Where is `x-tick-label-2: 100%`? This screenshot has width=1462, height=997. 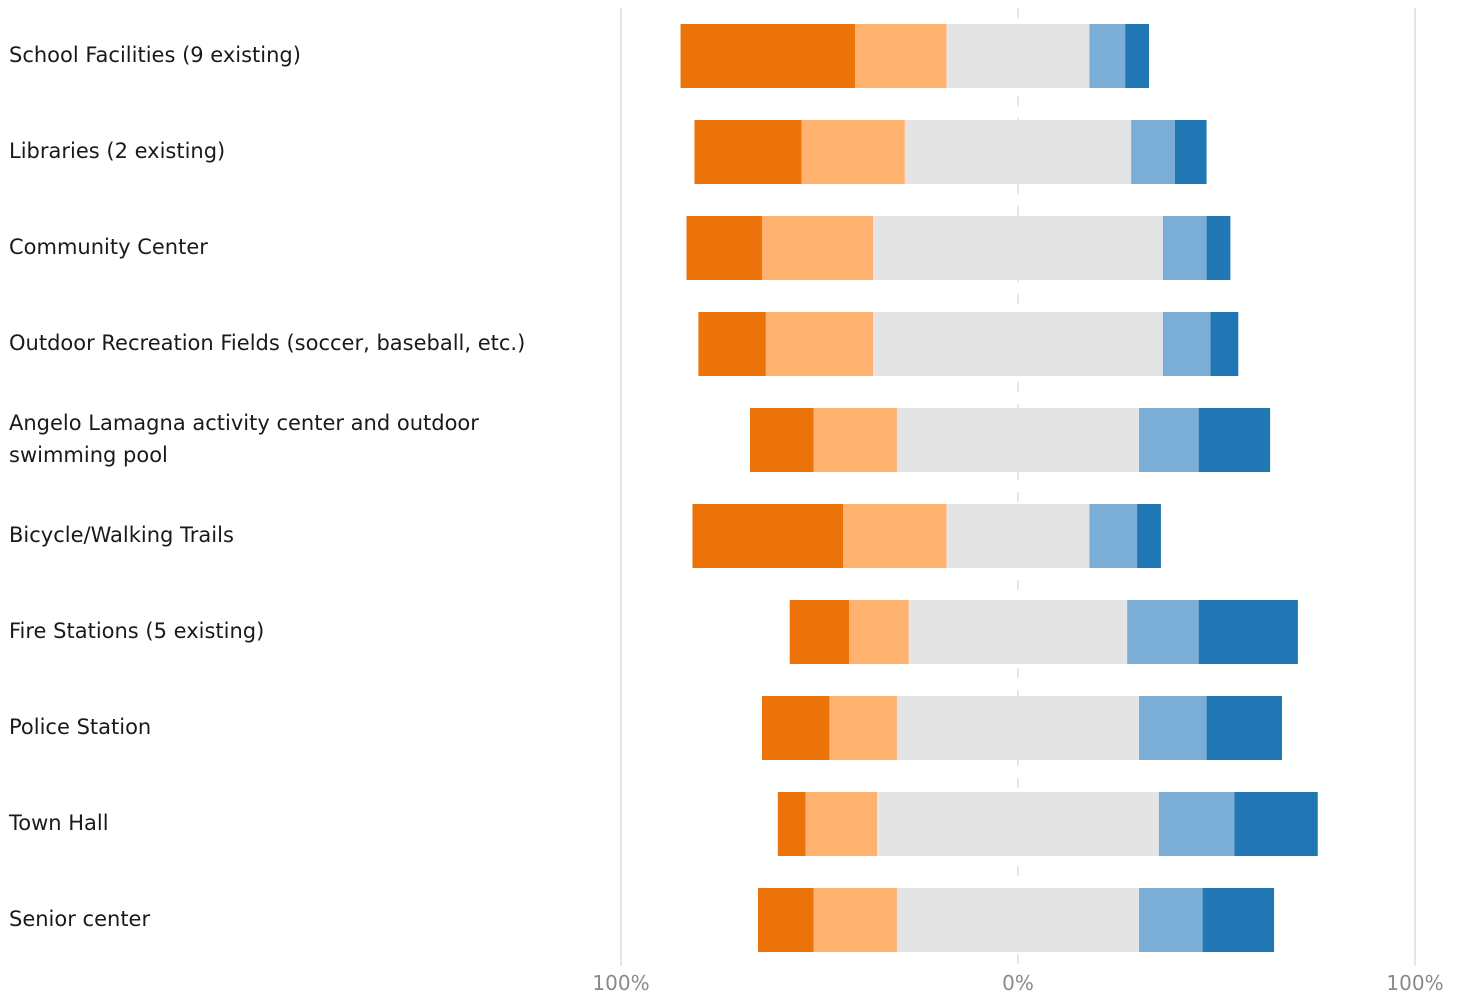
x-tick-label-2: 100% is located at coordinates (1414, 983).